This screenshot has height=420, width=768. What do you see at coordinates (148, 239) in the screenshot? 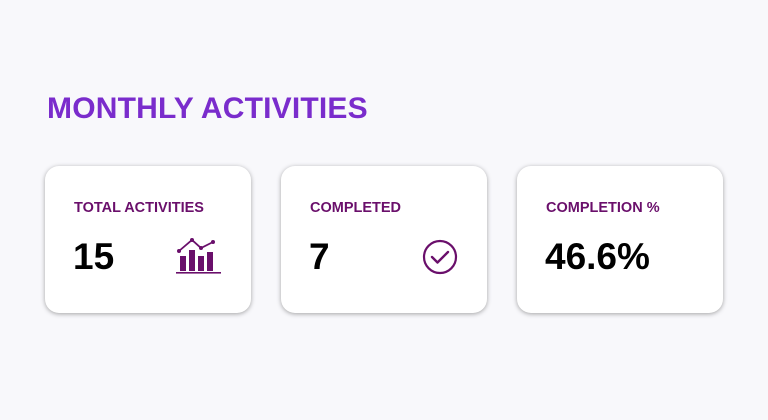
I see `total-activities-card: TOTAL ACTIVITIES 15` at bounding box center [148, 239].